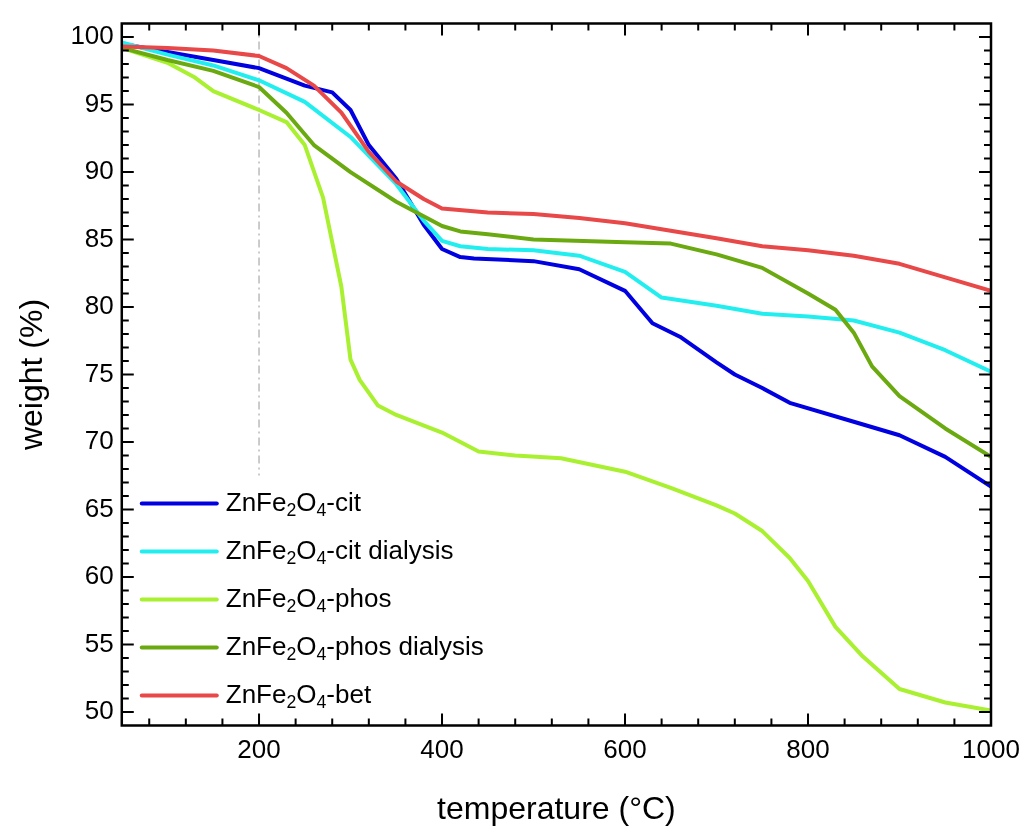 The height and width of the screenshot is (838, 1031). Describe the element at coordinates (99, 237) in the screenshot. I see `y-tick-label: 85` at that location.